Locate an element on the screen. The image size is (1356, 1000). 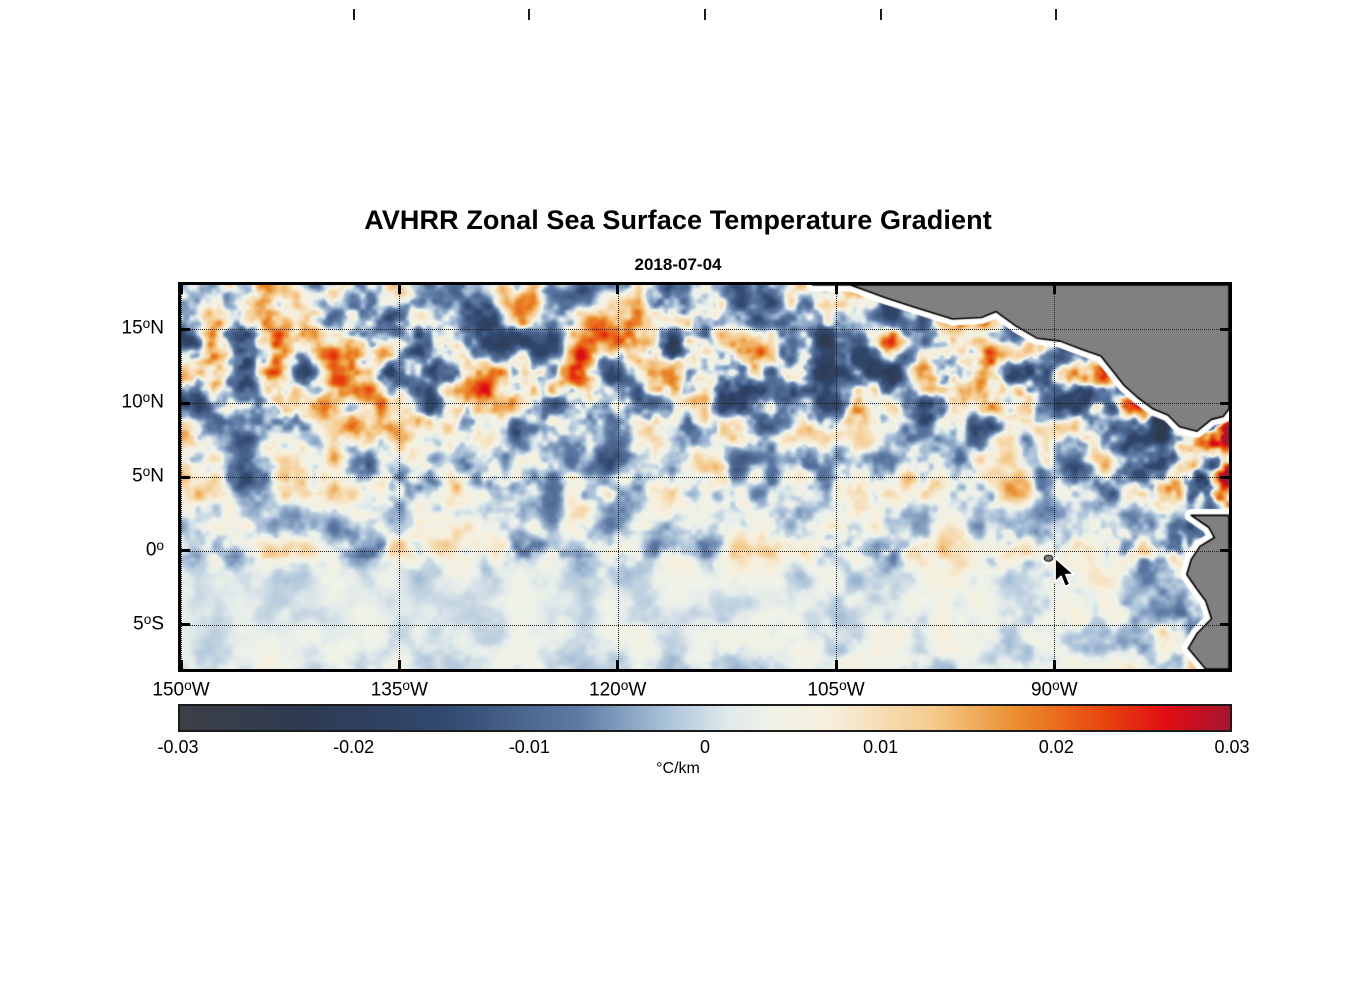
y-axis-tick-label: 0o is located at coordinates (154, 549).